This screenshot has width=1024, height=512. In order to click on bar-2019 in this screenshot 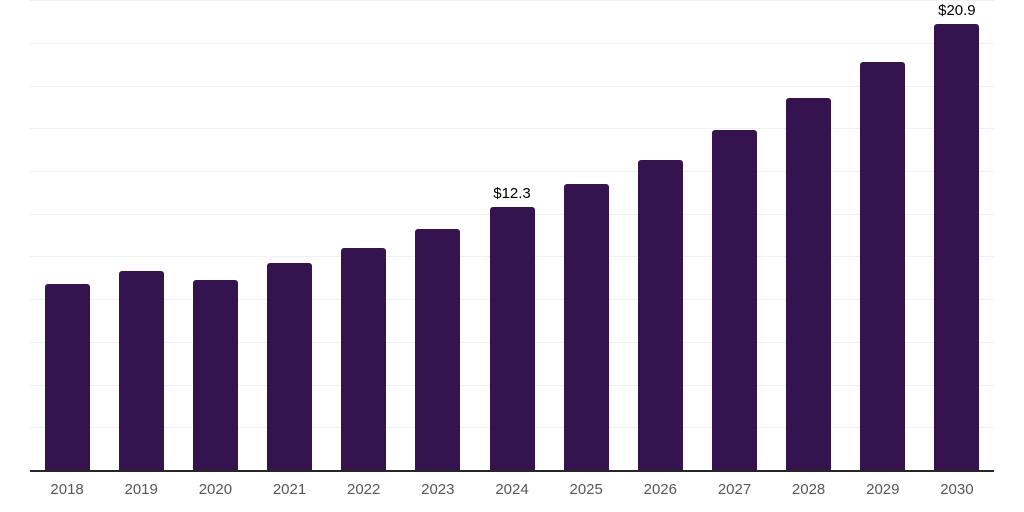, I will do `click(141, 370)`.